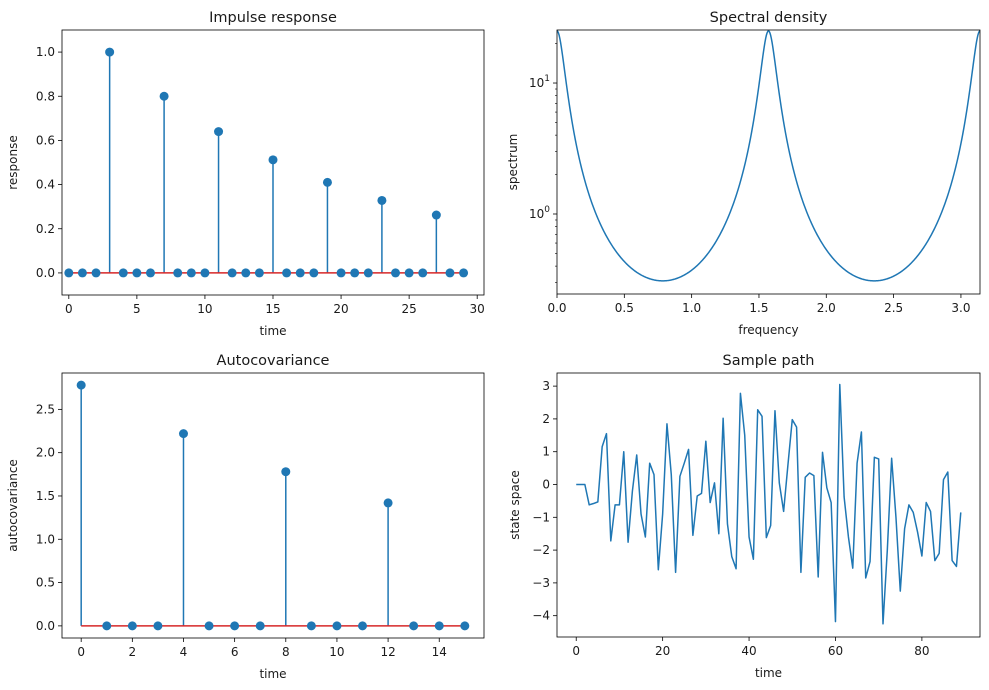  Describe the element at coordinates (546, 485) in the screenshot. I see `y-tick-label: 0` at that location.